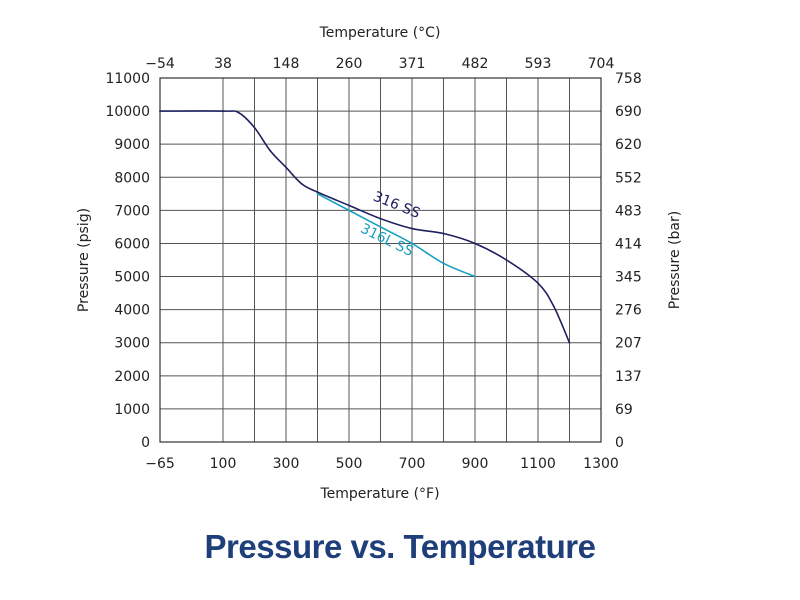  Describe the element at coordinates (628, 244) in the screenshot. I see `y2-tick-label: 414` at that location.